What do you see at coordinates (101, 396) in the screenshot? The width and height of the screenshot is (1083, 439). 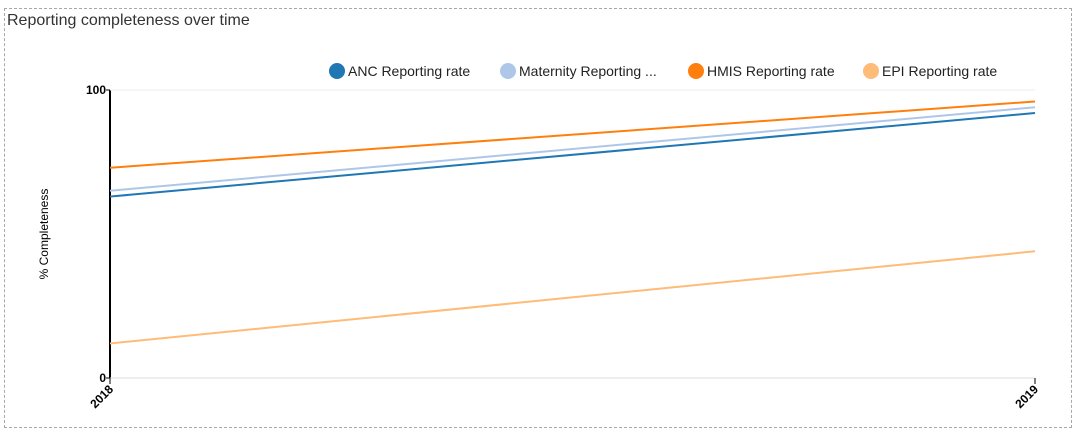 I see `x-tick-label: 2018` at bounding box center [101, 396].